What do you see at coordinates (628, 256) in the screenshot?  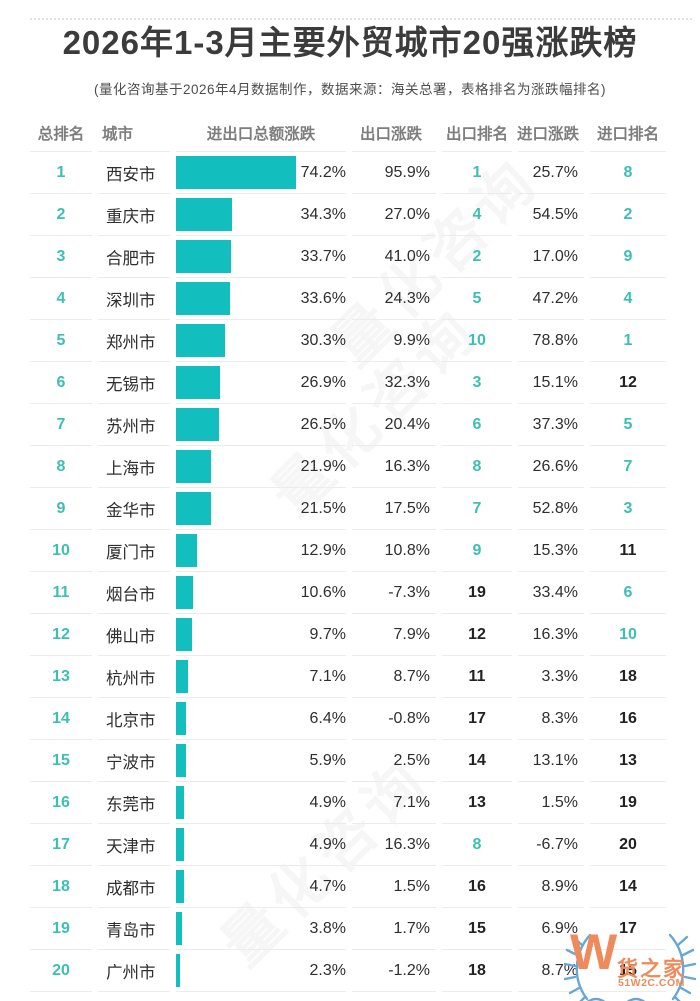 I see `import-rank: 9` at bounding box center [628, 256].